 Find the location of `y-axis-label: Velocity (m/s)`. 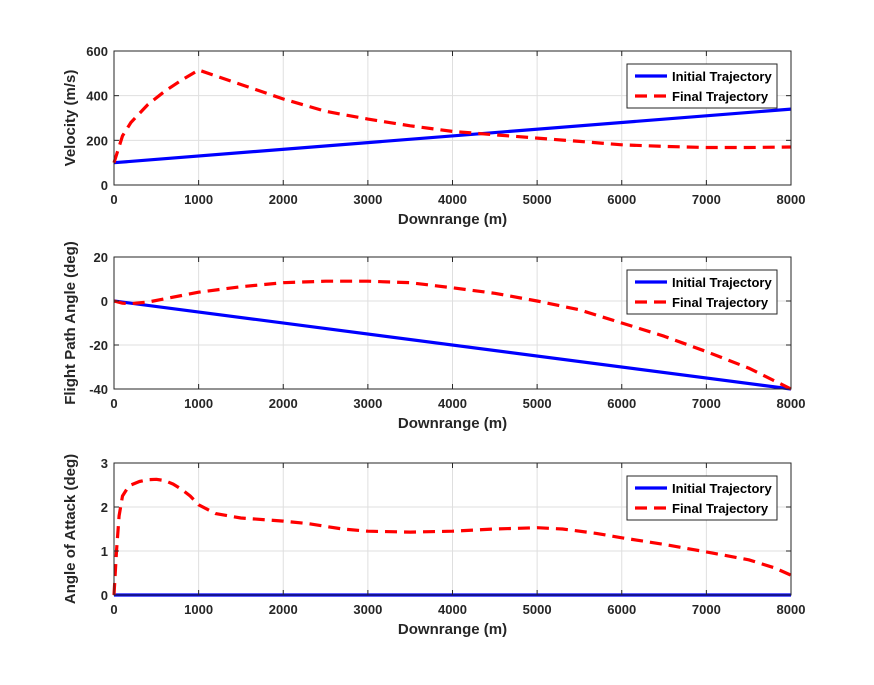

y-axis-label: Velocity (m/s) is located at coordinates (70, 118).